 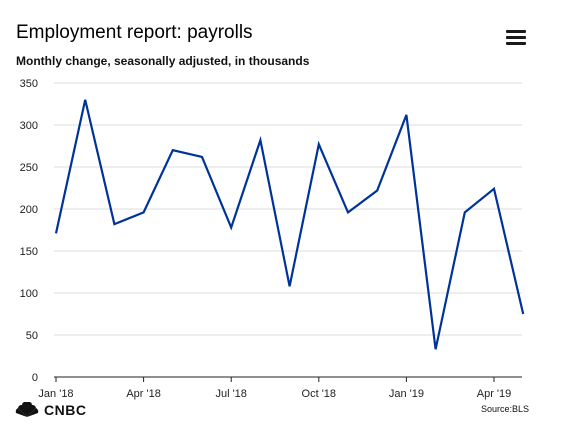 I want to click on brand-name: CNBC, so click(x=65, y=410).